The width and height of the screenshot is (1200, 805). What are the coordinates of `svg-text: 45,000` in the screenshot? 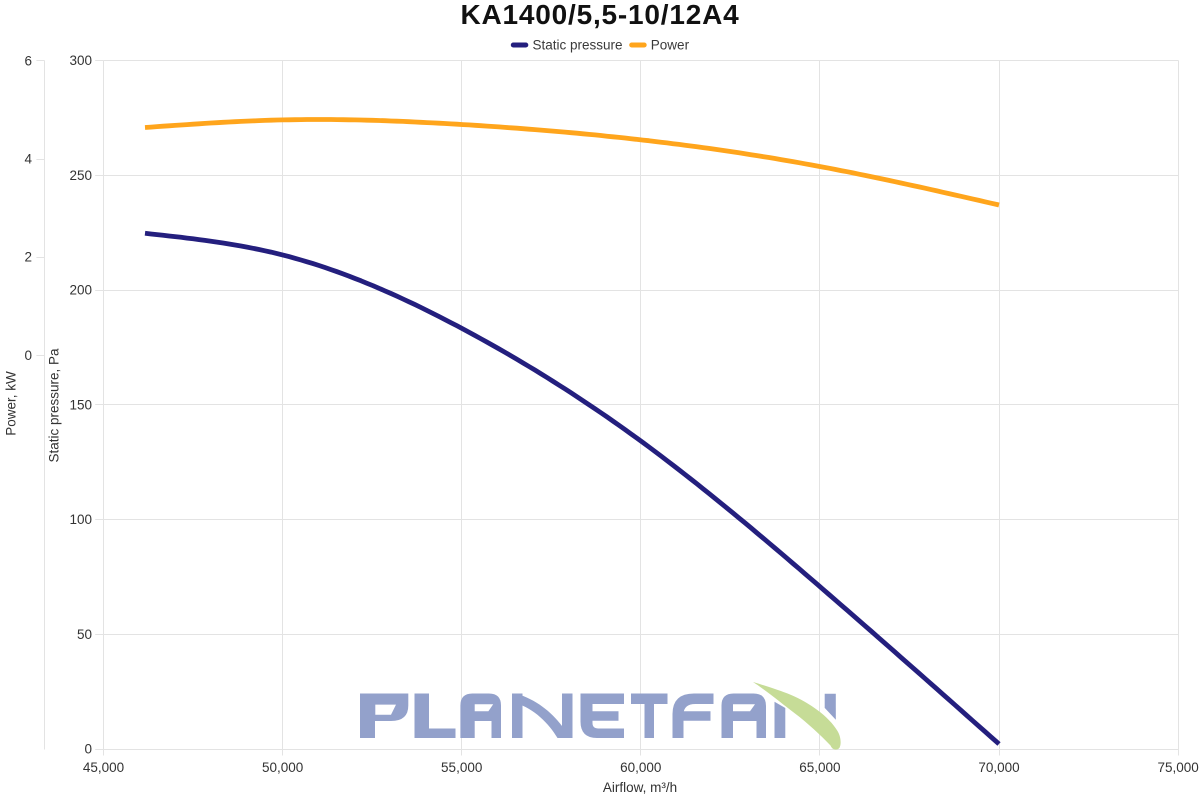 It's located at (103, 767).